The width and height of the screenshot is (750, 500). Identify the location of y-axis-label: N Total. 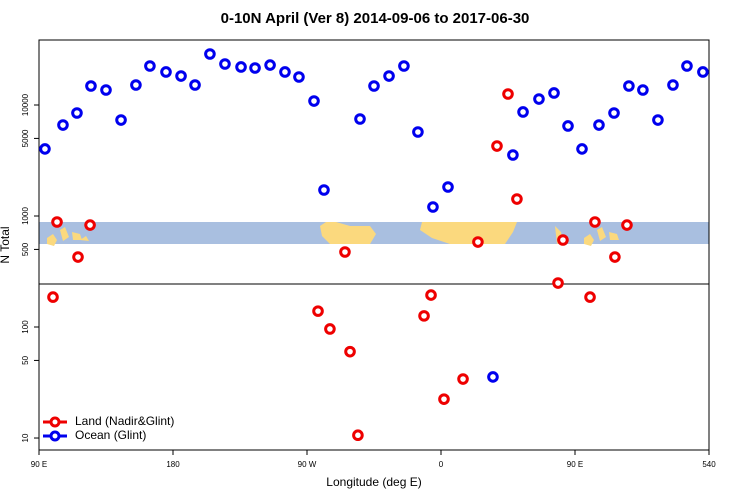
(6, 244).